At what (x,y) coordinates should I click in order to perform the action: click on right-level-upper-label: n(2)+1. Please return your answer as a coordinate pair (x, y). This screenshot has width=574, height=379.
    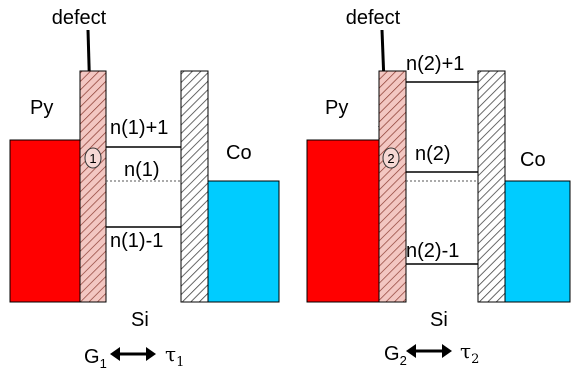
    Looking at the image, I should click on (435, 64).